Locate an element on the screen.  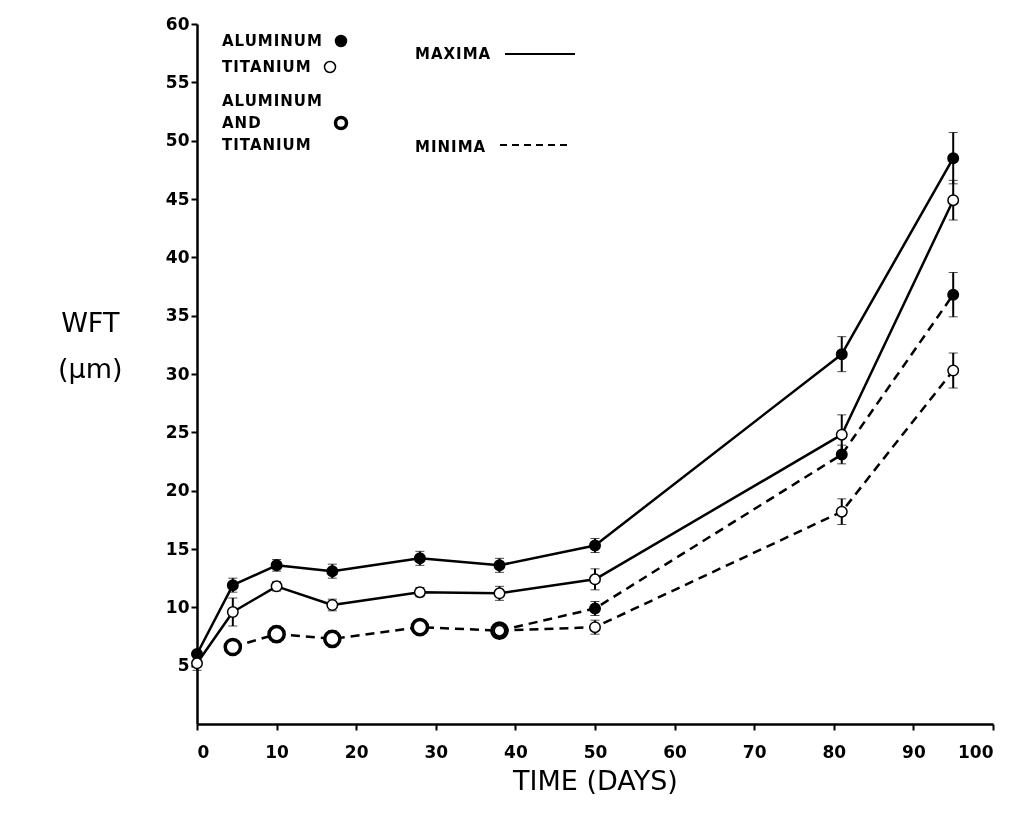
x-tick-label: 100 is located at coordinates (976, 751).